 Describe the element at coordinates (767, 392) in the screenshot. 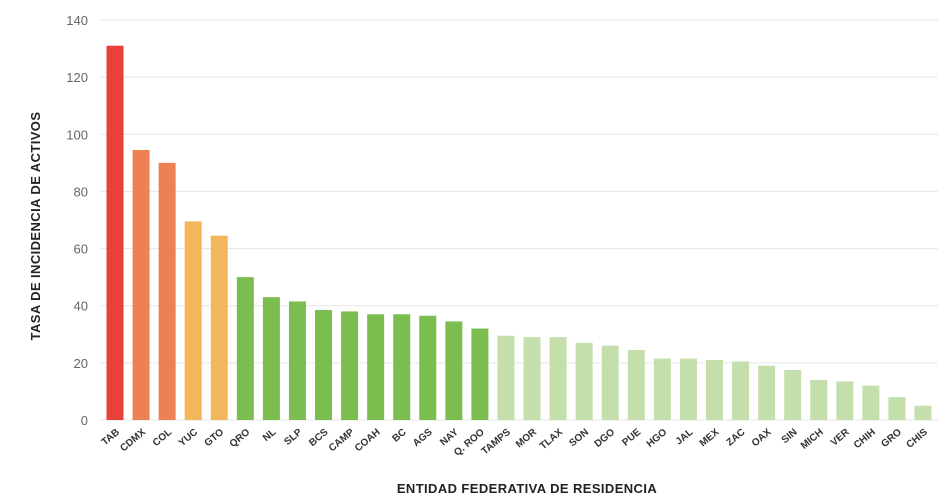

I see `bar-oax` at that location.